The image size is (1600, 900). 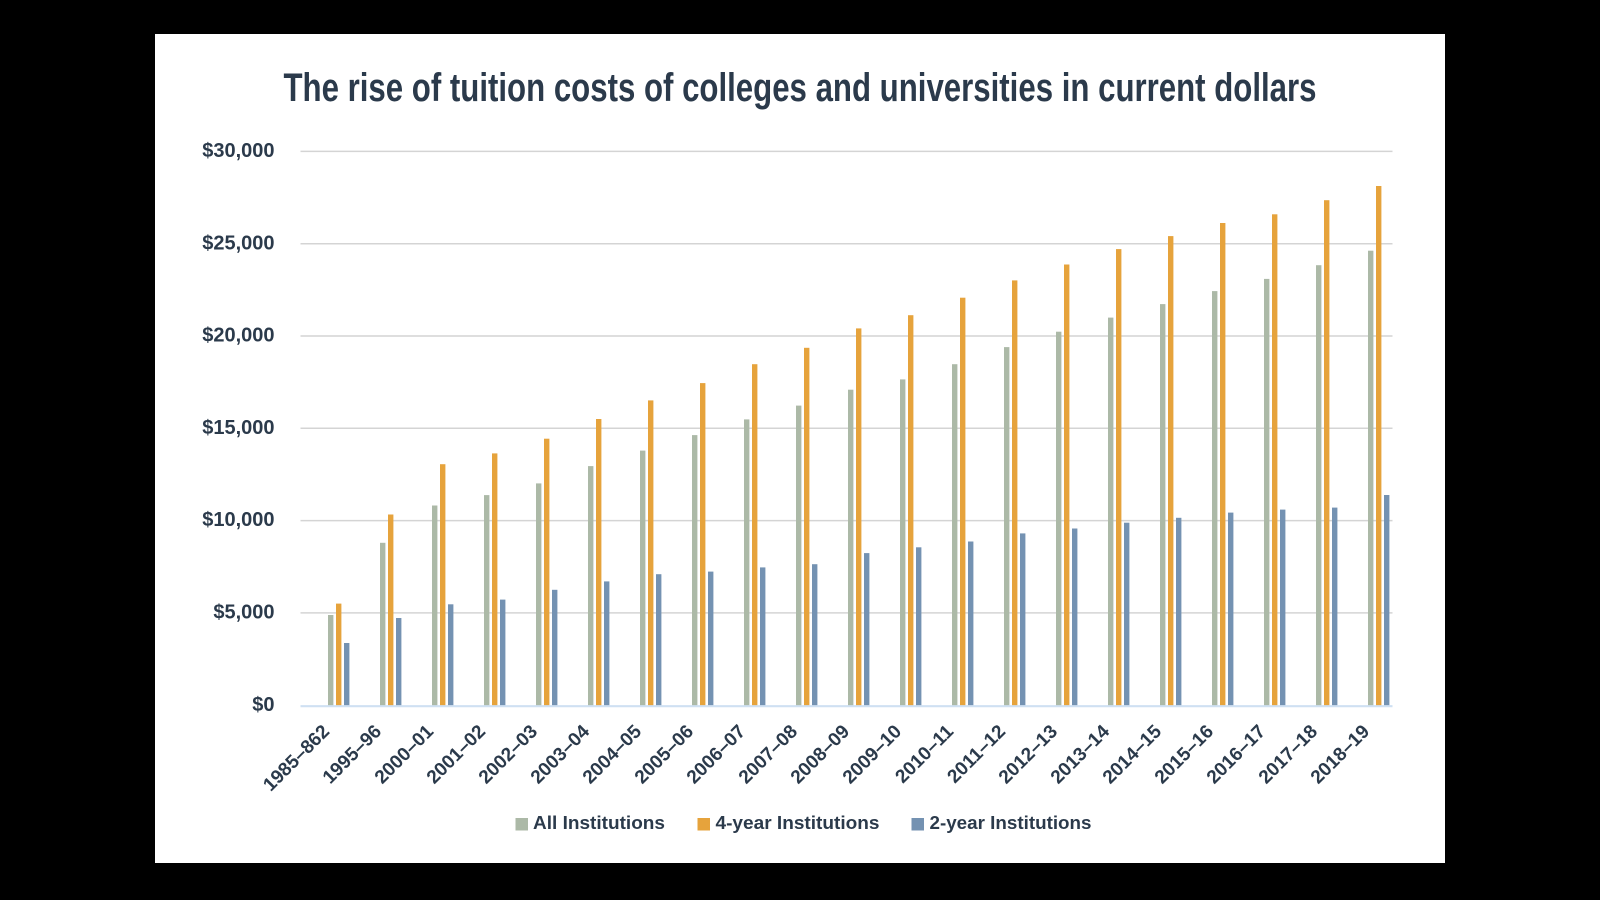 I want to click on svg-text: $0, so click(x=263, y=705).